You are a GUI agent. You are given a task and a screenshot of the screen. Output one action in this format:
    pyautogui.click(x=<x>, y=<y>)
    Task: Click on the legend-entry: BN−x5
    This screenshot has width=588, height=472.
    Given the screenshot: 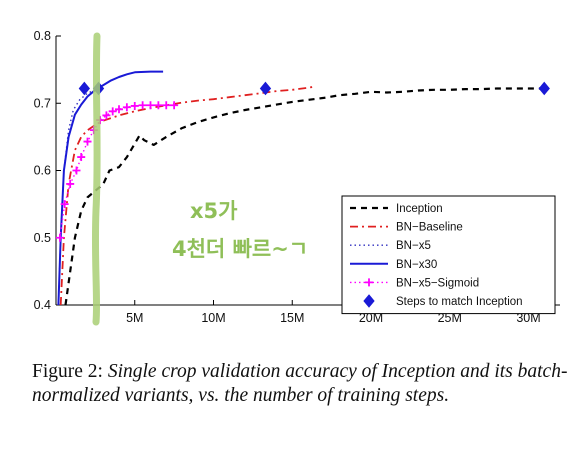 What is the action you would take?
    pyautogui.click(x=390, y=246)
    